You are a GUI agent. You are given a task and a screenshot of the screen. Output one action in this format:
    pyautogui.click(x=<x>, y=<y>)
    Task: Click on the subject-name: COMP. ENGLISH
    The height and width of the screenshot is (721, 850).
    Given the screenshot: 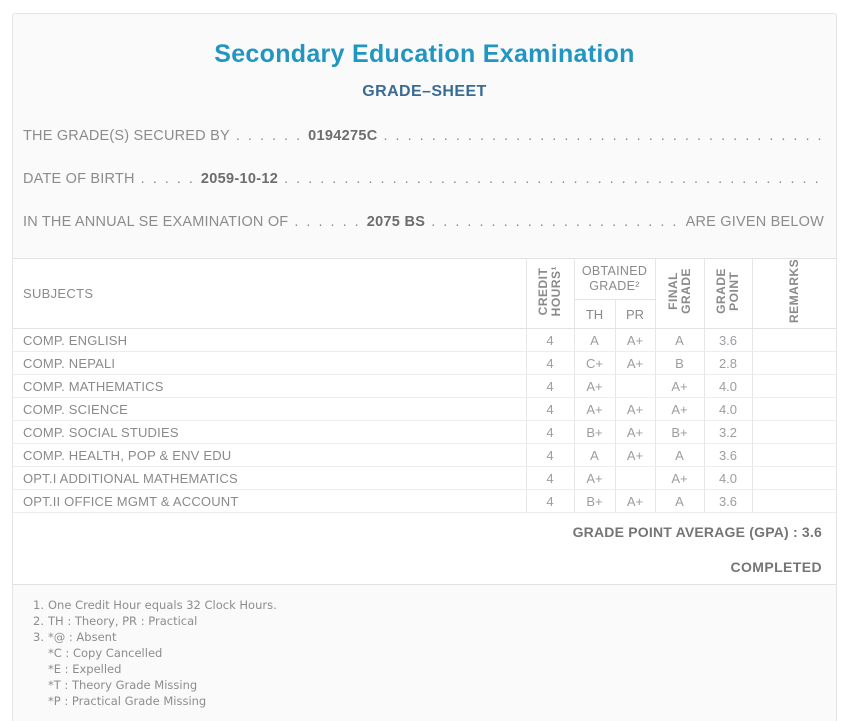 What is the action you would take?
    pyautogui.click(x=269, y=340)
    